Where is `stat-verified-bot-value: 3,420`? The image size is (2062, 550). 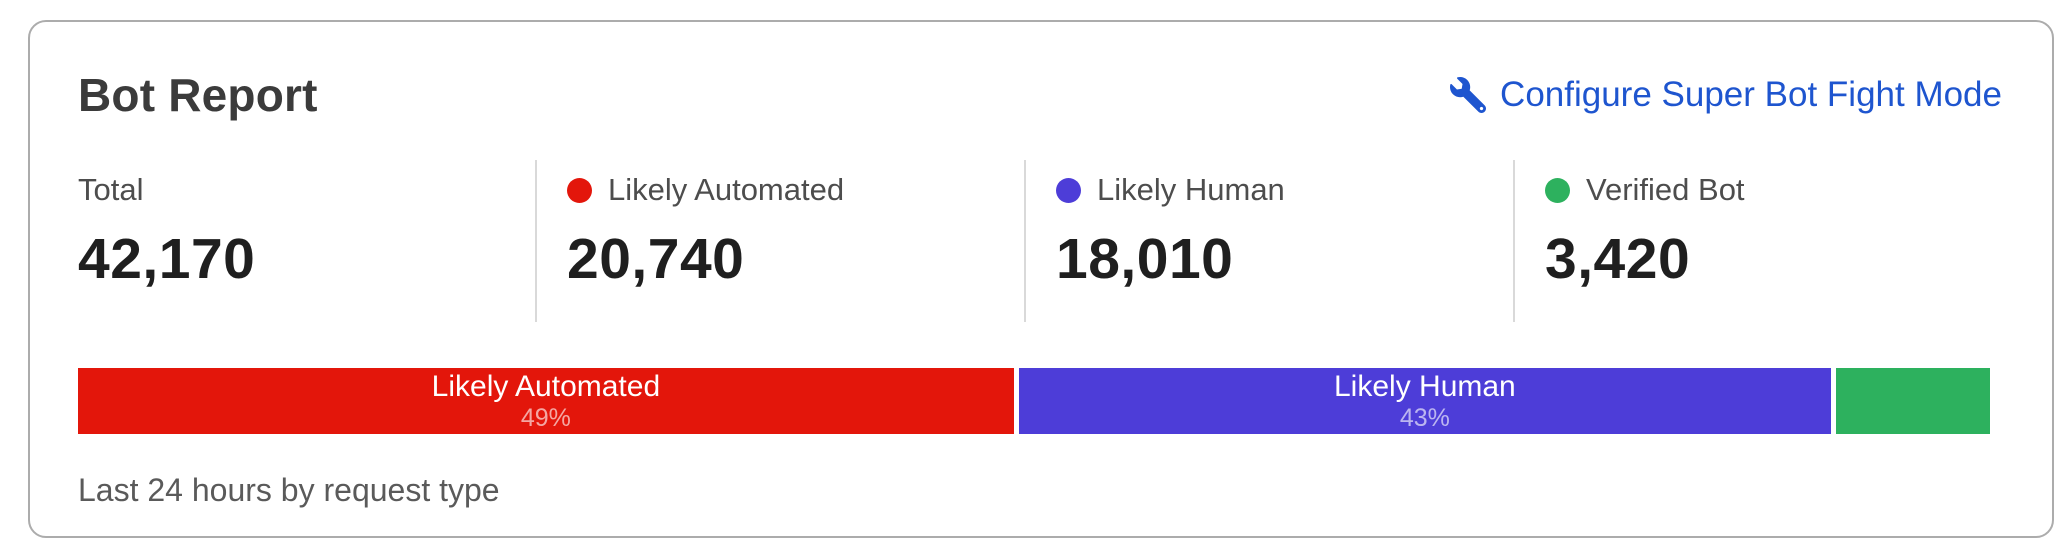
stat-verified-bot-value: 3,420 is located at coordinates (1618, 259).